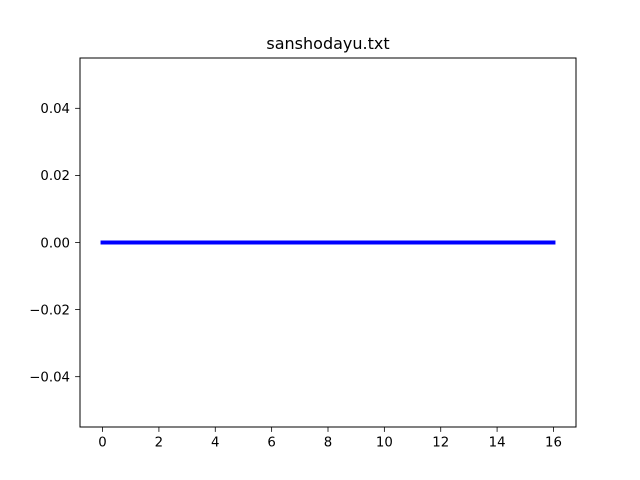 Image resolution: width=640 pixels, height=480 pixels. I want to click on x-tick-label: 8, so click(328, 443).